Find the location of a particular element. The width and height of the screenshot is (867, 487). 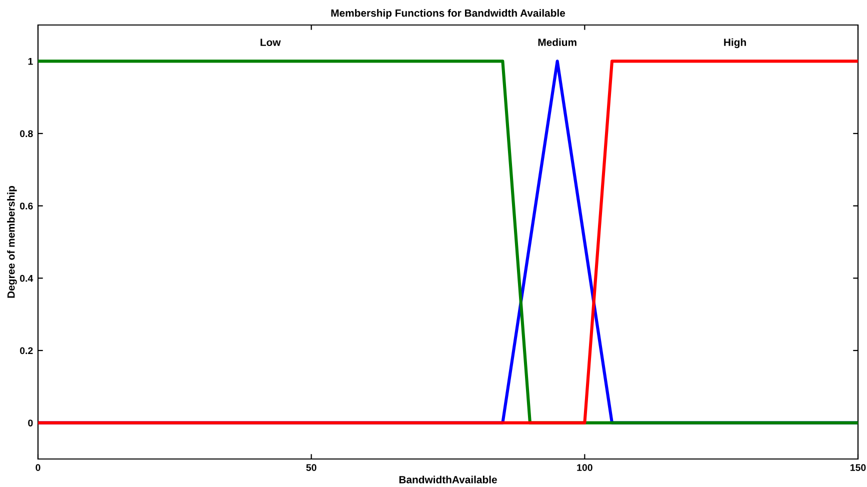

x-tick-label: 150 is located at coordinates (858, 467).